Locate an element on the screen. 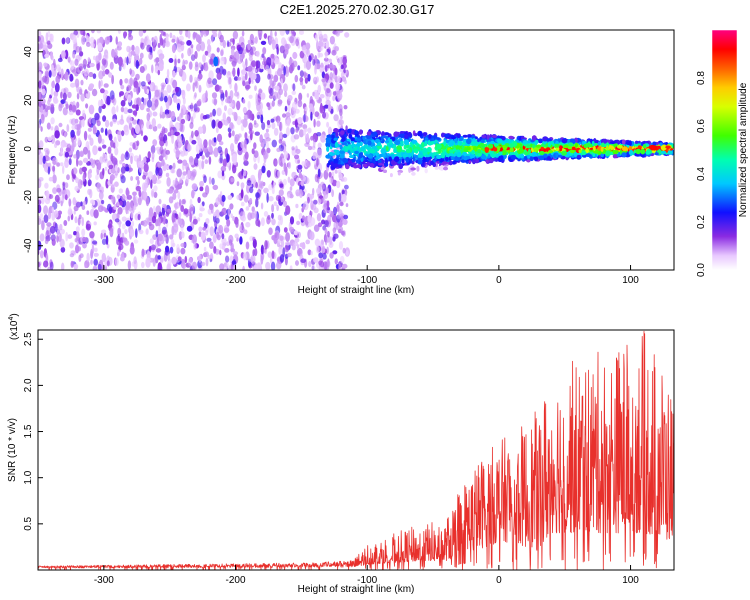 This screenshot has width=750, height=600. snr-y-scale-base: (x104) is located at coordinates (14, 326).